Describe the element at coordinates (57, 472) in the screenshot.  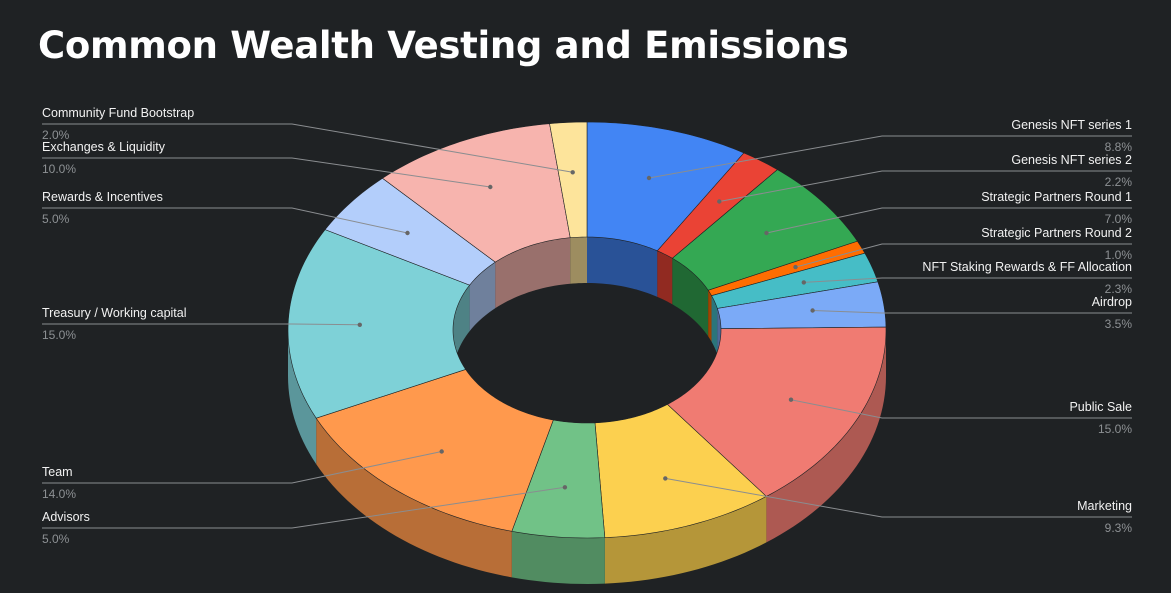
I see `slice-label: Team` at that location.